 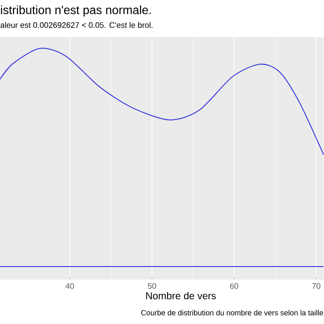 I want to click on chart-title: istribution n'est pas normale., so click(x=76, y=11).